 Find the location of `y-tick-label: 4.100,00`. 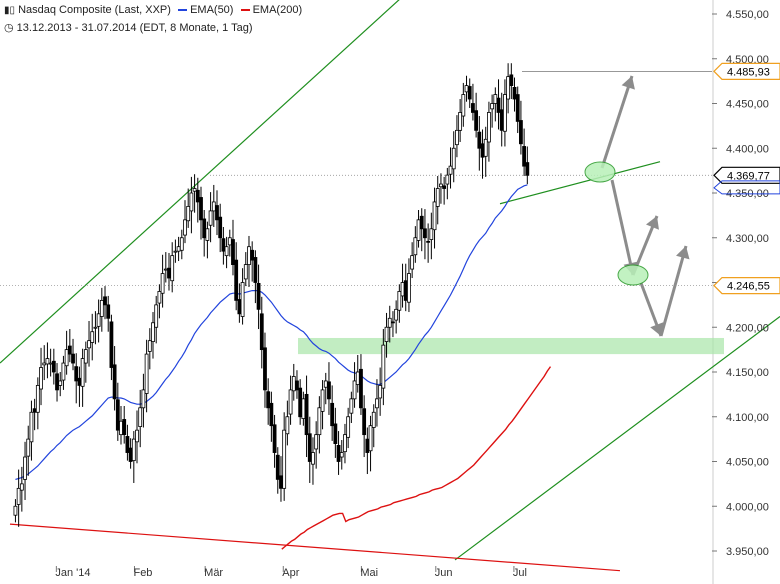

y-tick-label: 4.100,00 is located at coordinates (747, 418).